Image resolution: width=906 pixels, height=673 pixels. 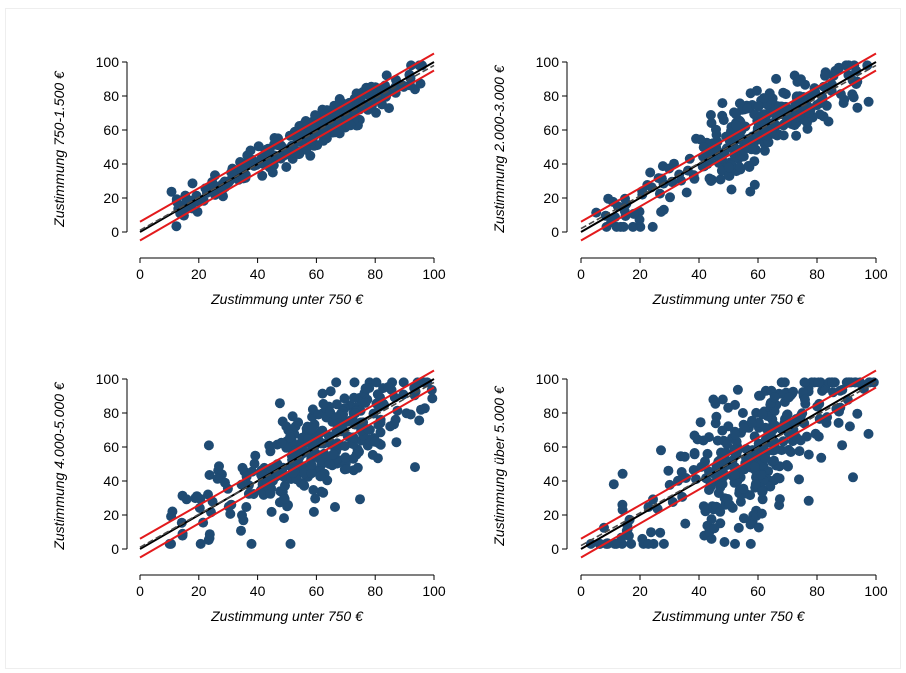 I want to click on y-tick-label: 100, so click(x=548, y=379).